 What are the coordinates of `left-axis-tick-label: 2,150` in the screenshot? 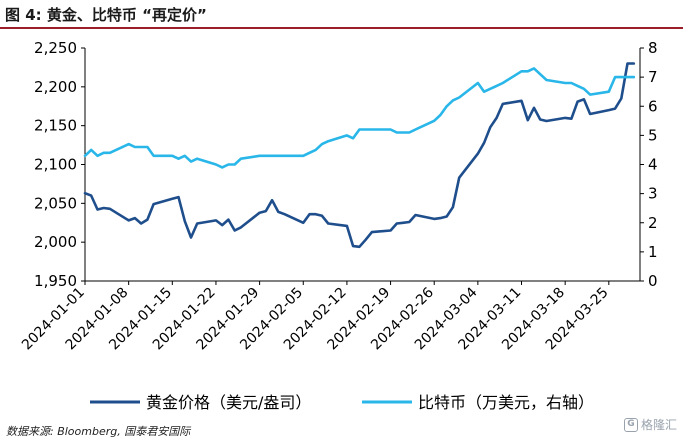 It's located at (55, 126).